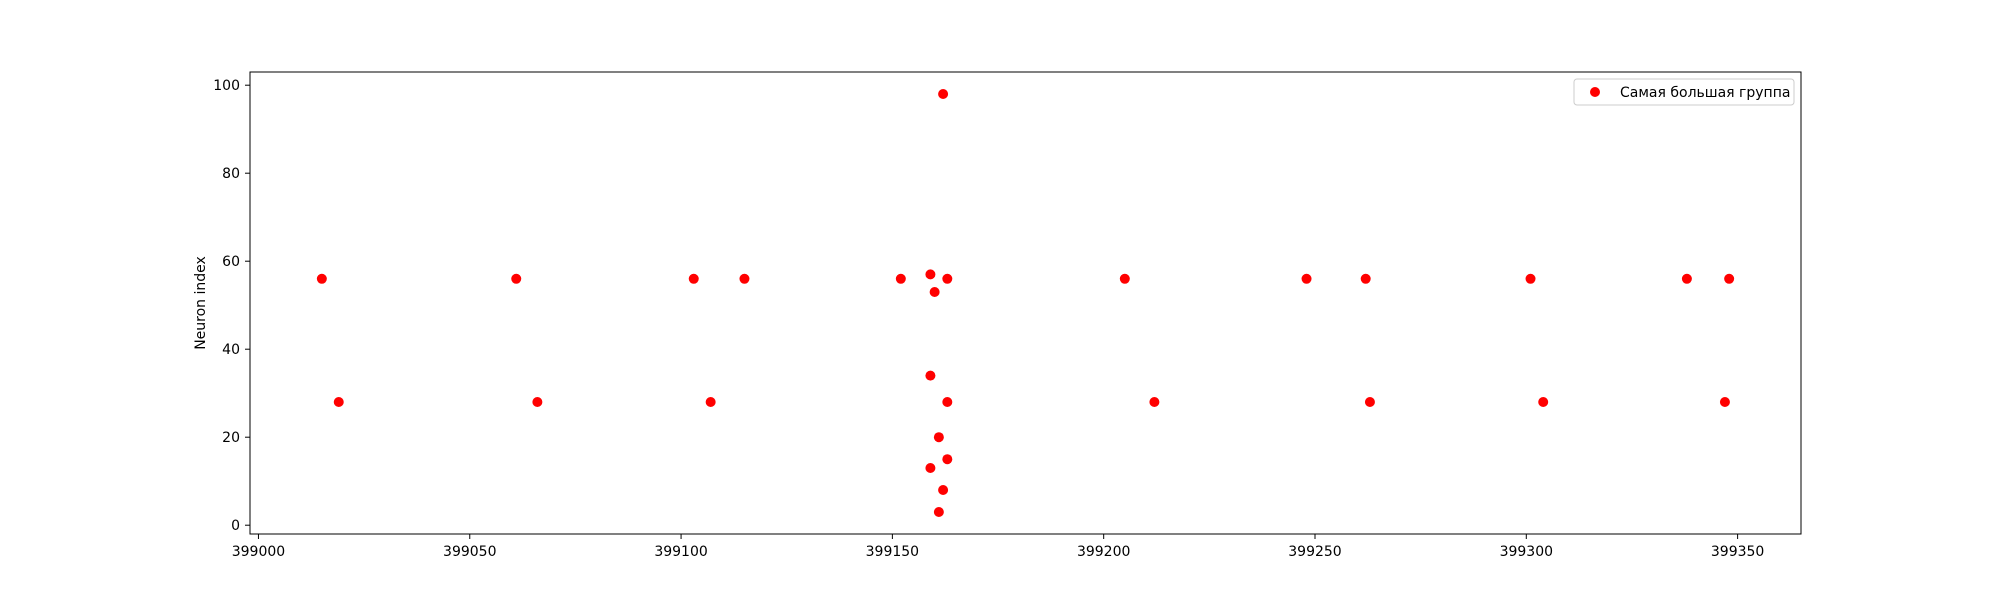  Describe the element at coordinates (231, 262) in the screenshot. I see `y-tick-label: 60` at that location.